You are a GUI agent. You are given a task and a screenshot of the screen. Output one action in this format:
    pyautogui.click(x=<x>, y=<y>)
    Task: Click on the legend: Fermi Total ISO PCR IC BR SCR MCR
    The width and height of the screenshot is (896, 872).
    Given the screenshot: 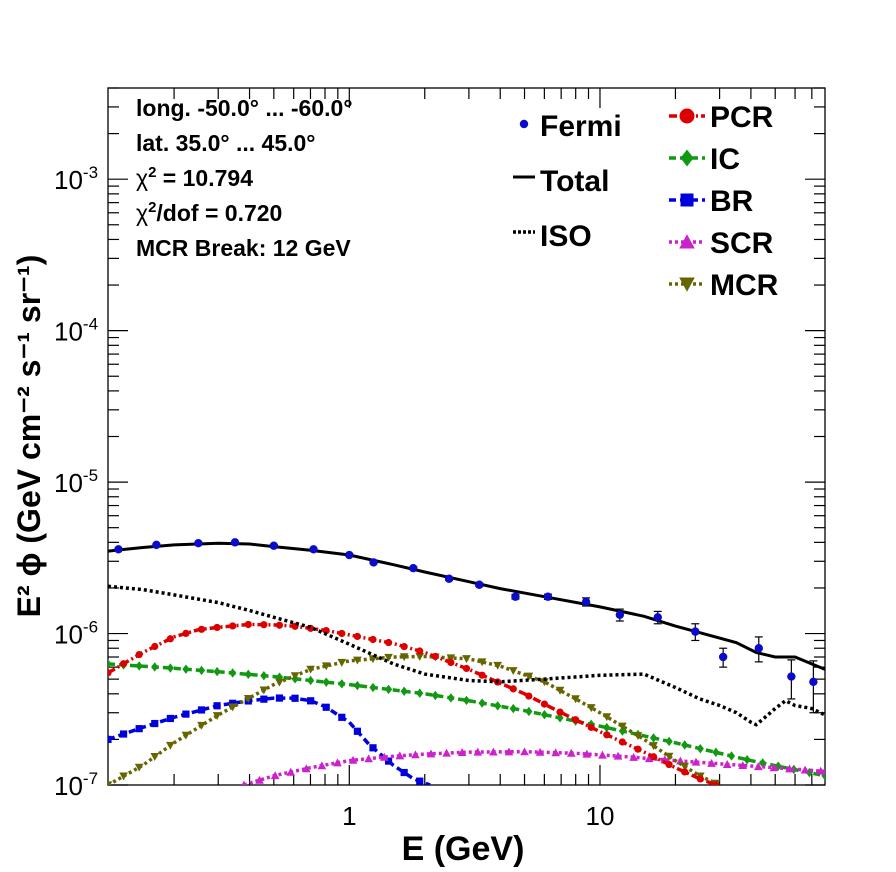 What is the action you would take?
    pyautogui.click(x=646, y=201)
    